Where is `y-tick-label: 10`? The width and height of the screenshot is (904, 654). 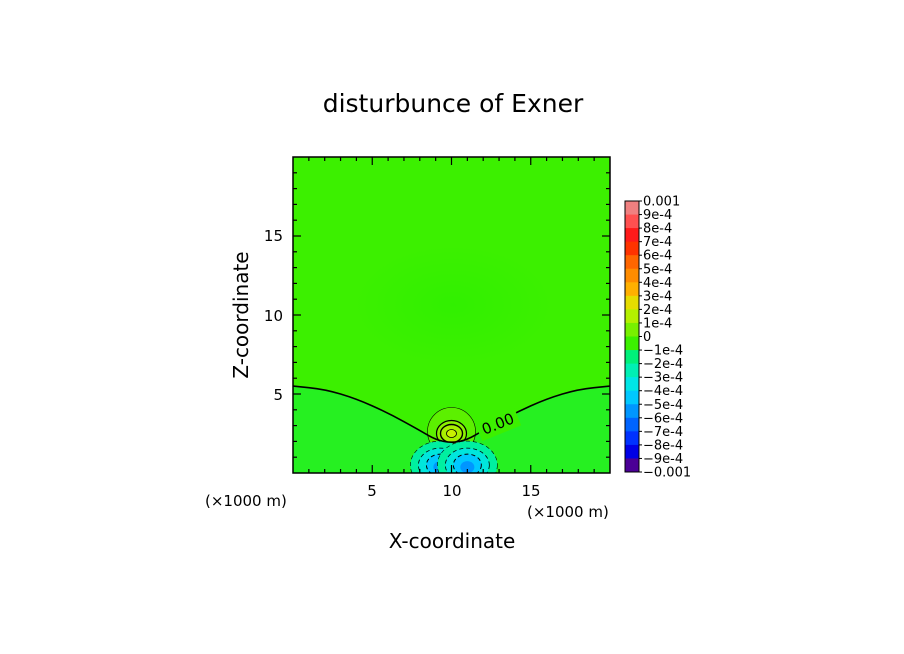 y-tick-label: 10 is located at coordinates (273, 316).